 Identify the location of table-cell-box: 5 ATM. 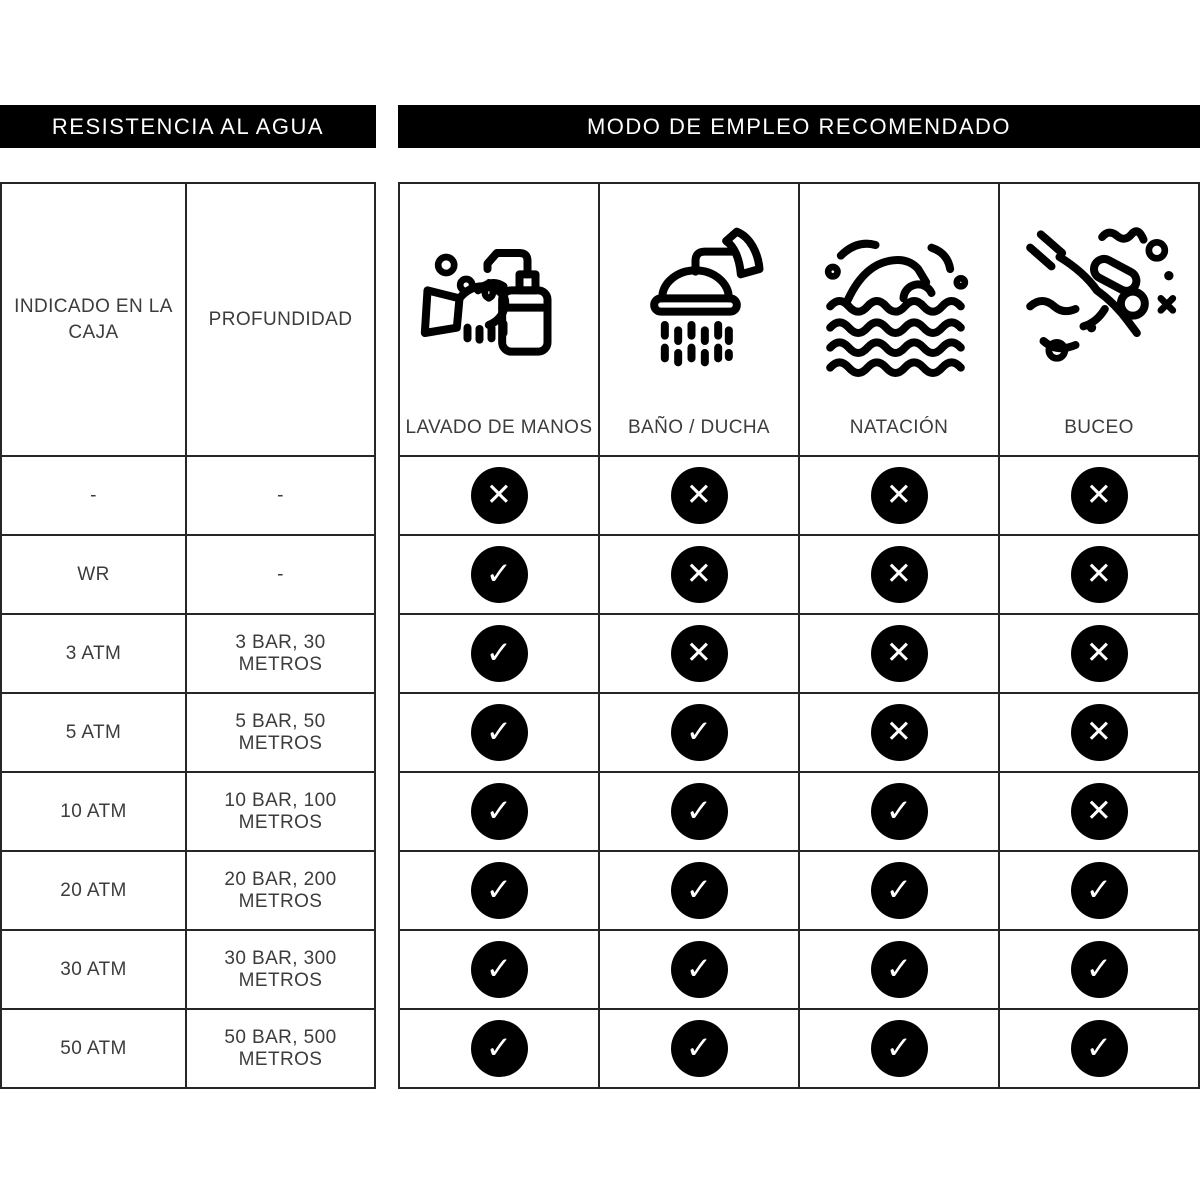
(93, 732).